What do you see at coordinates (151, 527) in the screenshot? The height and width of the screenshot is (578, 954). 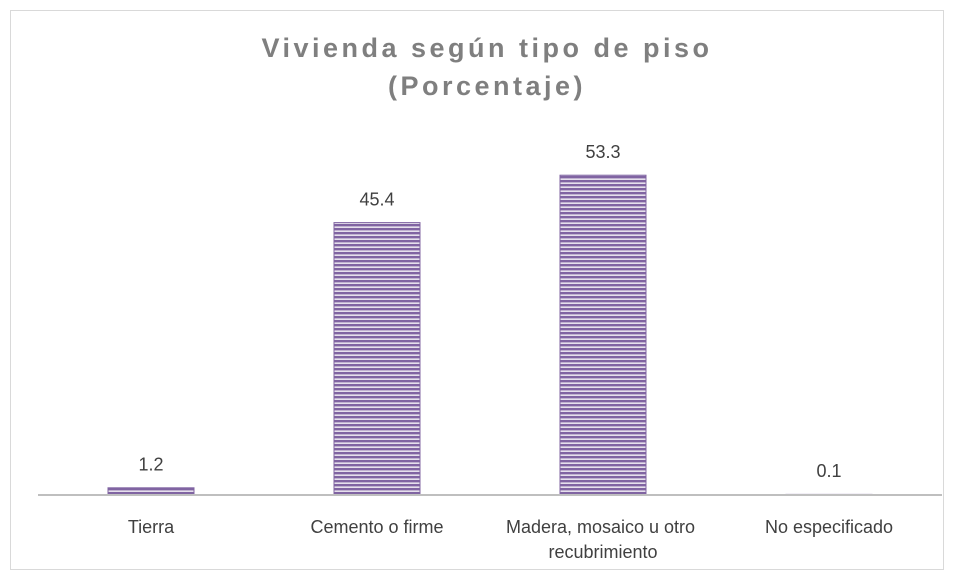 I see `x-tick-label: Tierra` at bounding box center [151, 527].